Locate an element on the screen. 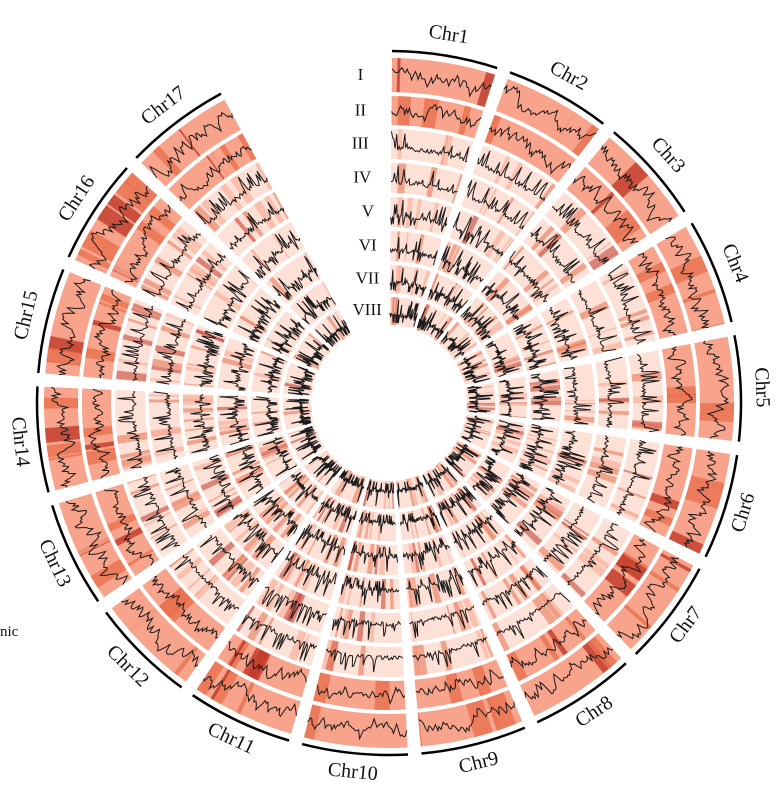 The height and width of the screenshot is (794, 778). signal-chr3-track-v is located at coordinates (528, 276).